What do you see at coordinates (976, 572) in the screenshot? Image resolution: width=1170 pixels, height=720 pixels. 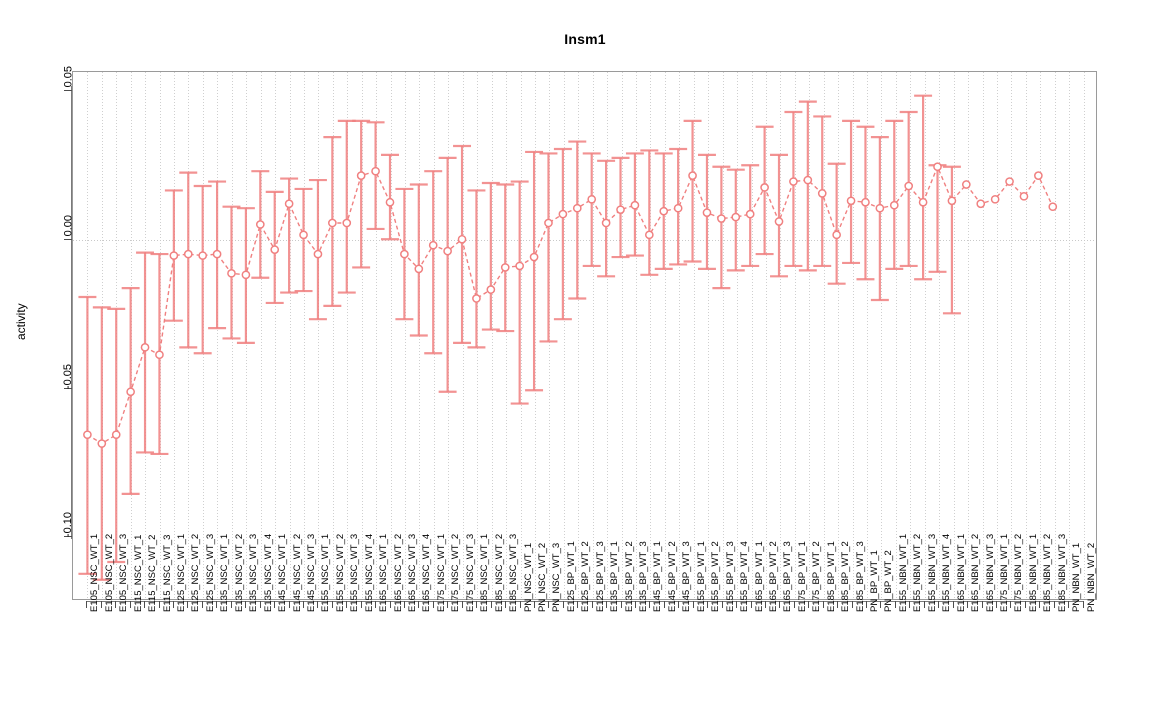 I see `x-axis-tick-label: E165_NBN_WT_2` at bounding box center [976, 572].